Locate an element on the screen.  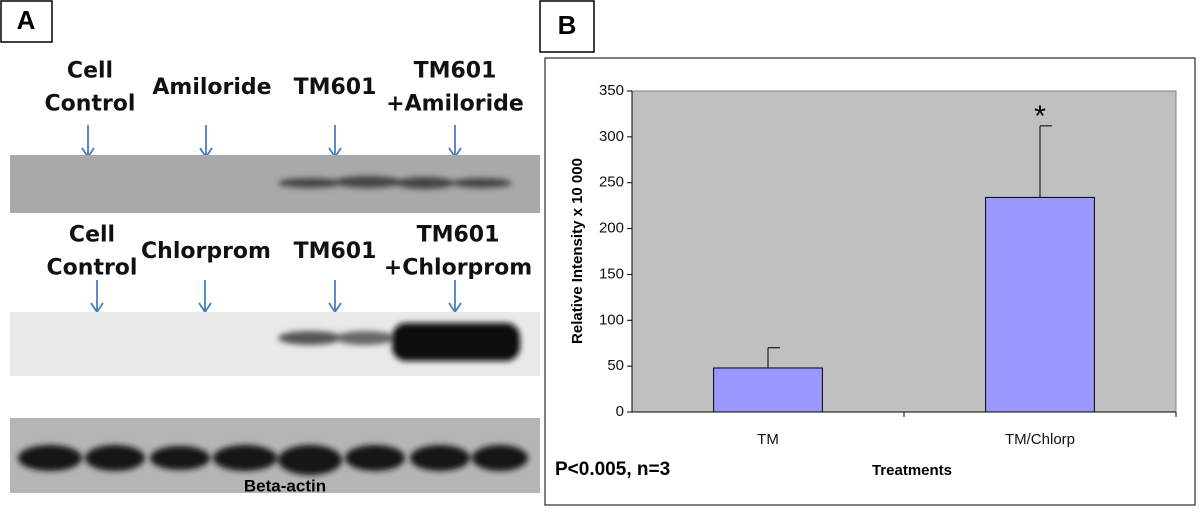
x-axis-label: Treatments is located at coordinates (912, 470).